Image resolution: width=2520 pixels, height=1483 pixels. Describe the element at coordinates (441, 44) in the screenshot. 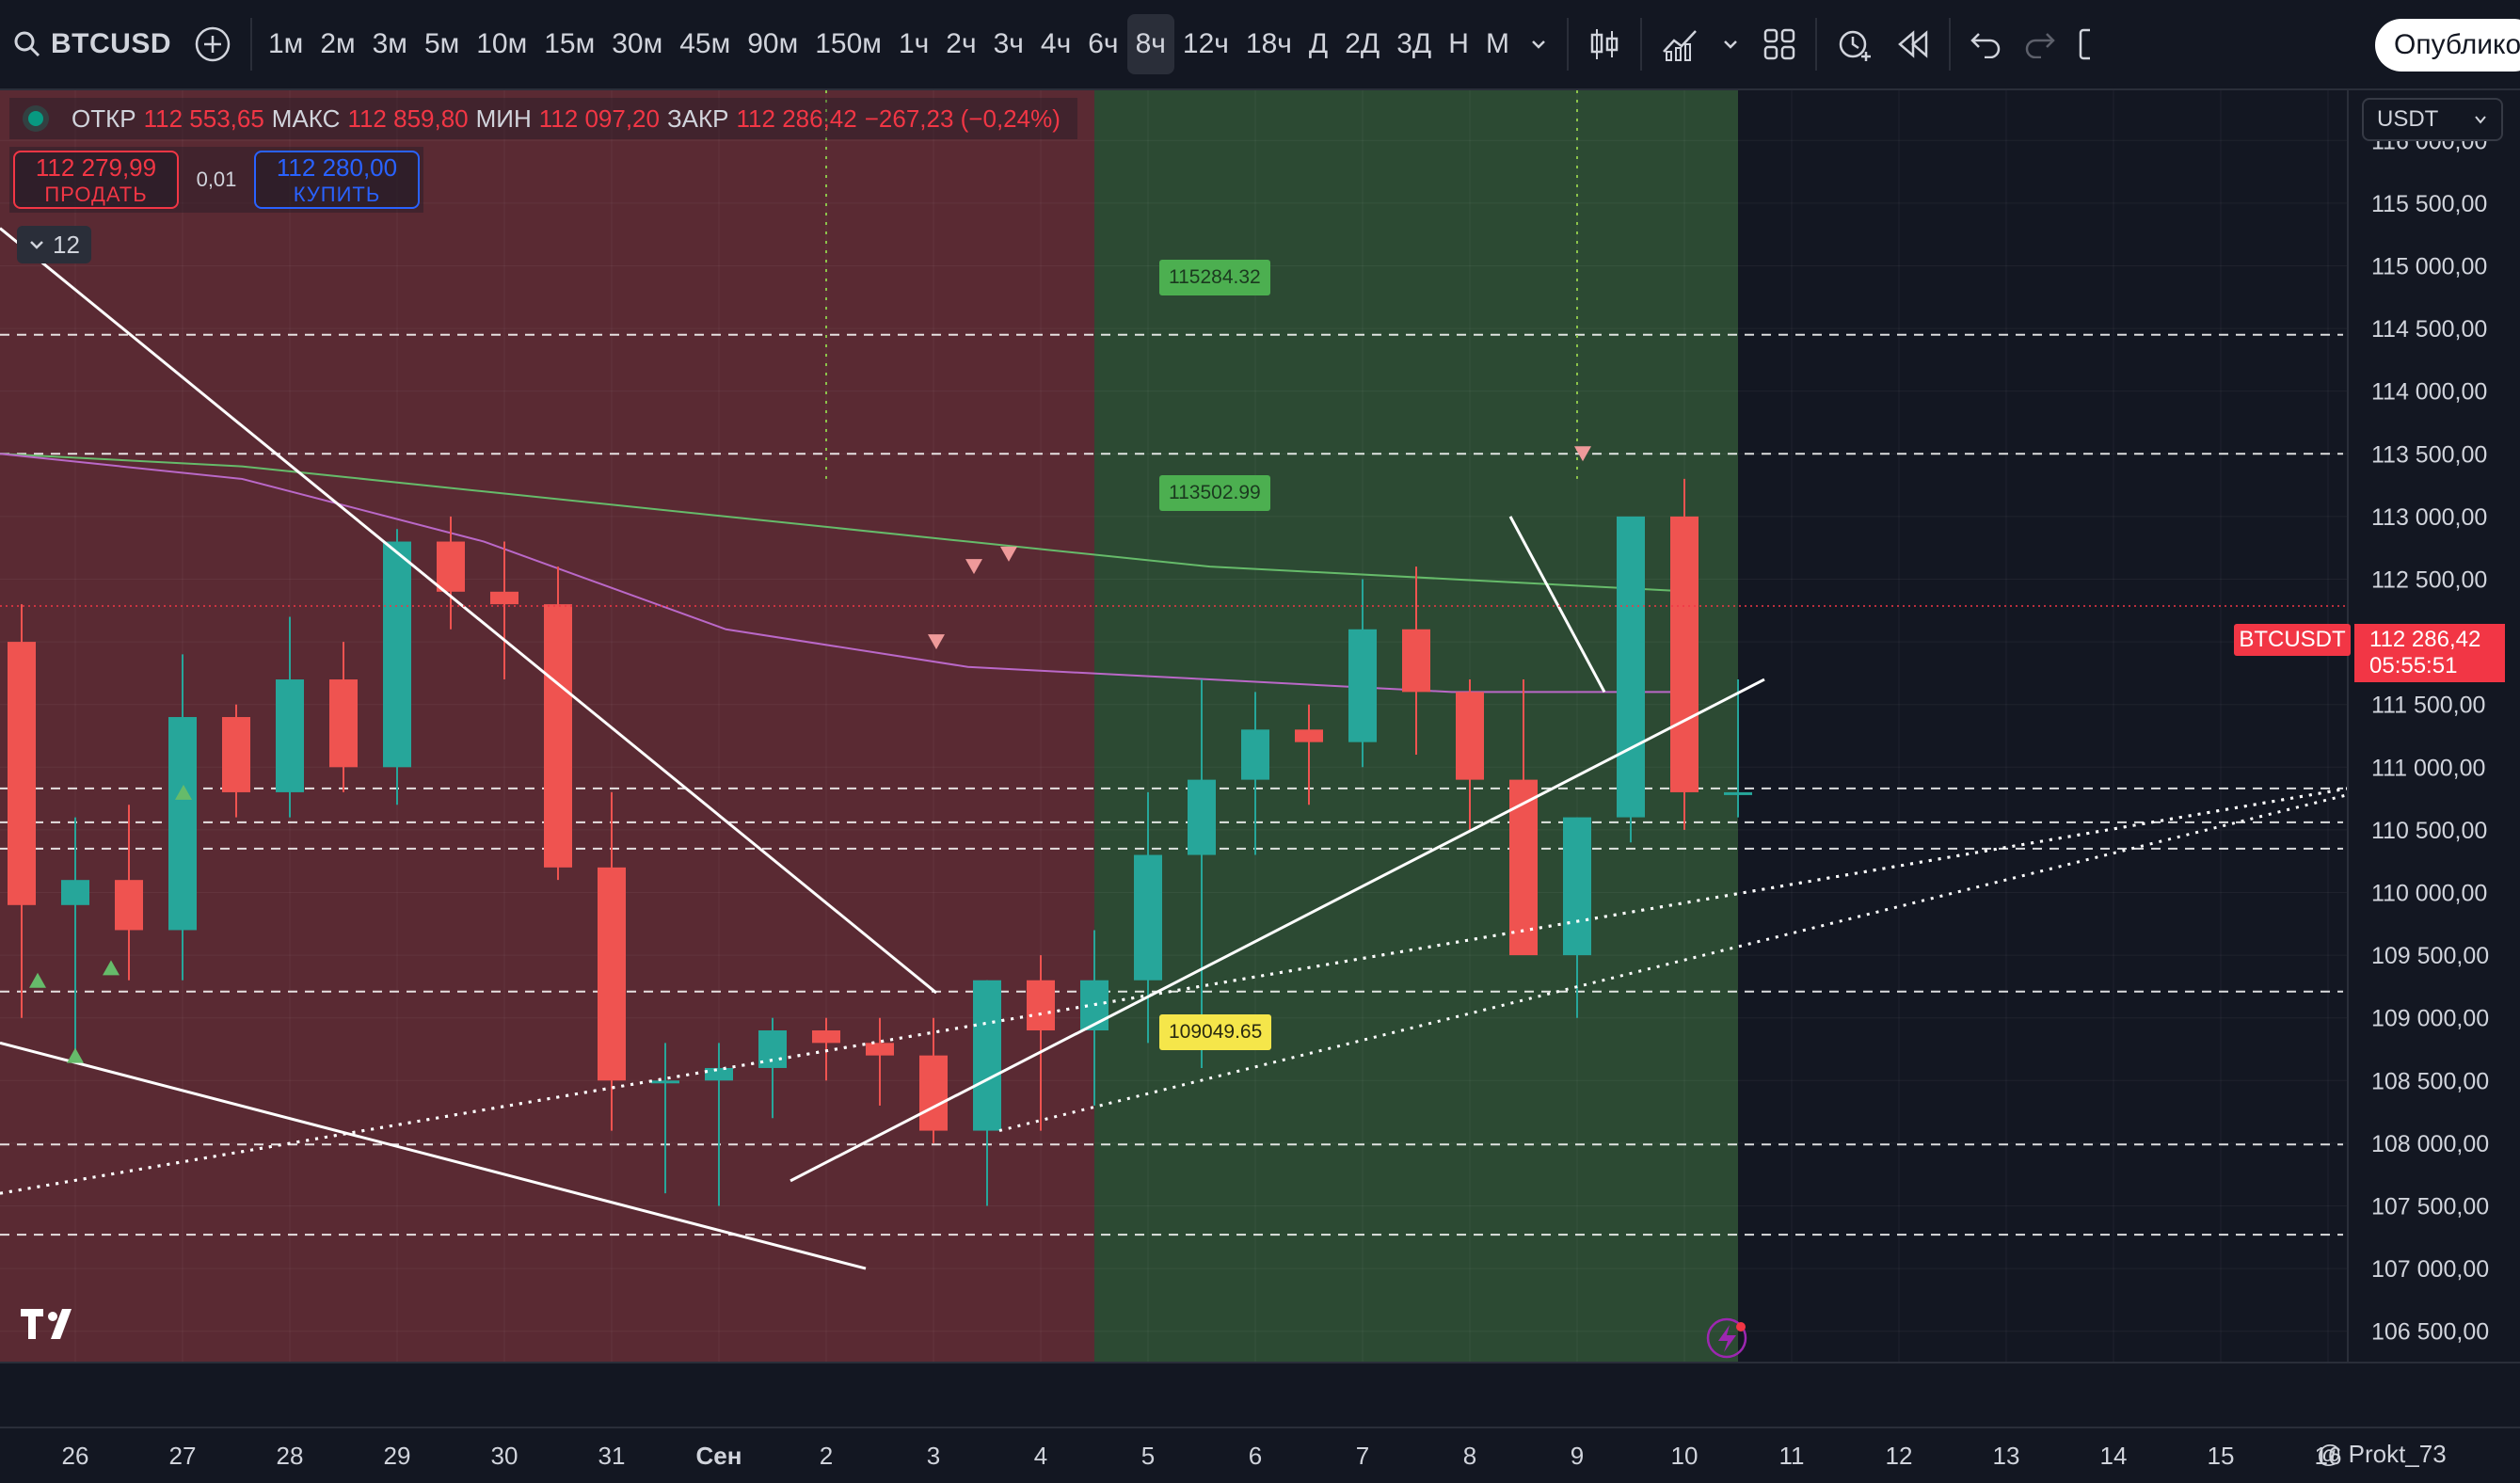

I see `interval-3: 5м` at that location.